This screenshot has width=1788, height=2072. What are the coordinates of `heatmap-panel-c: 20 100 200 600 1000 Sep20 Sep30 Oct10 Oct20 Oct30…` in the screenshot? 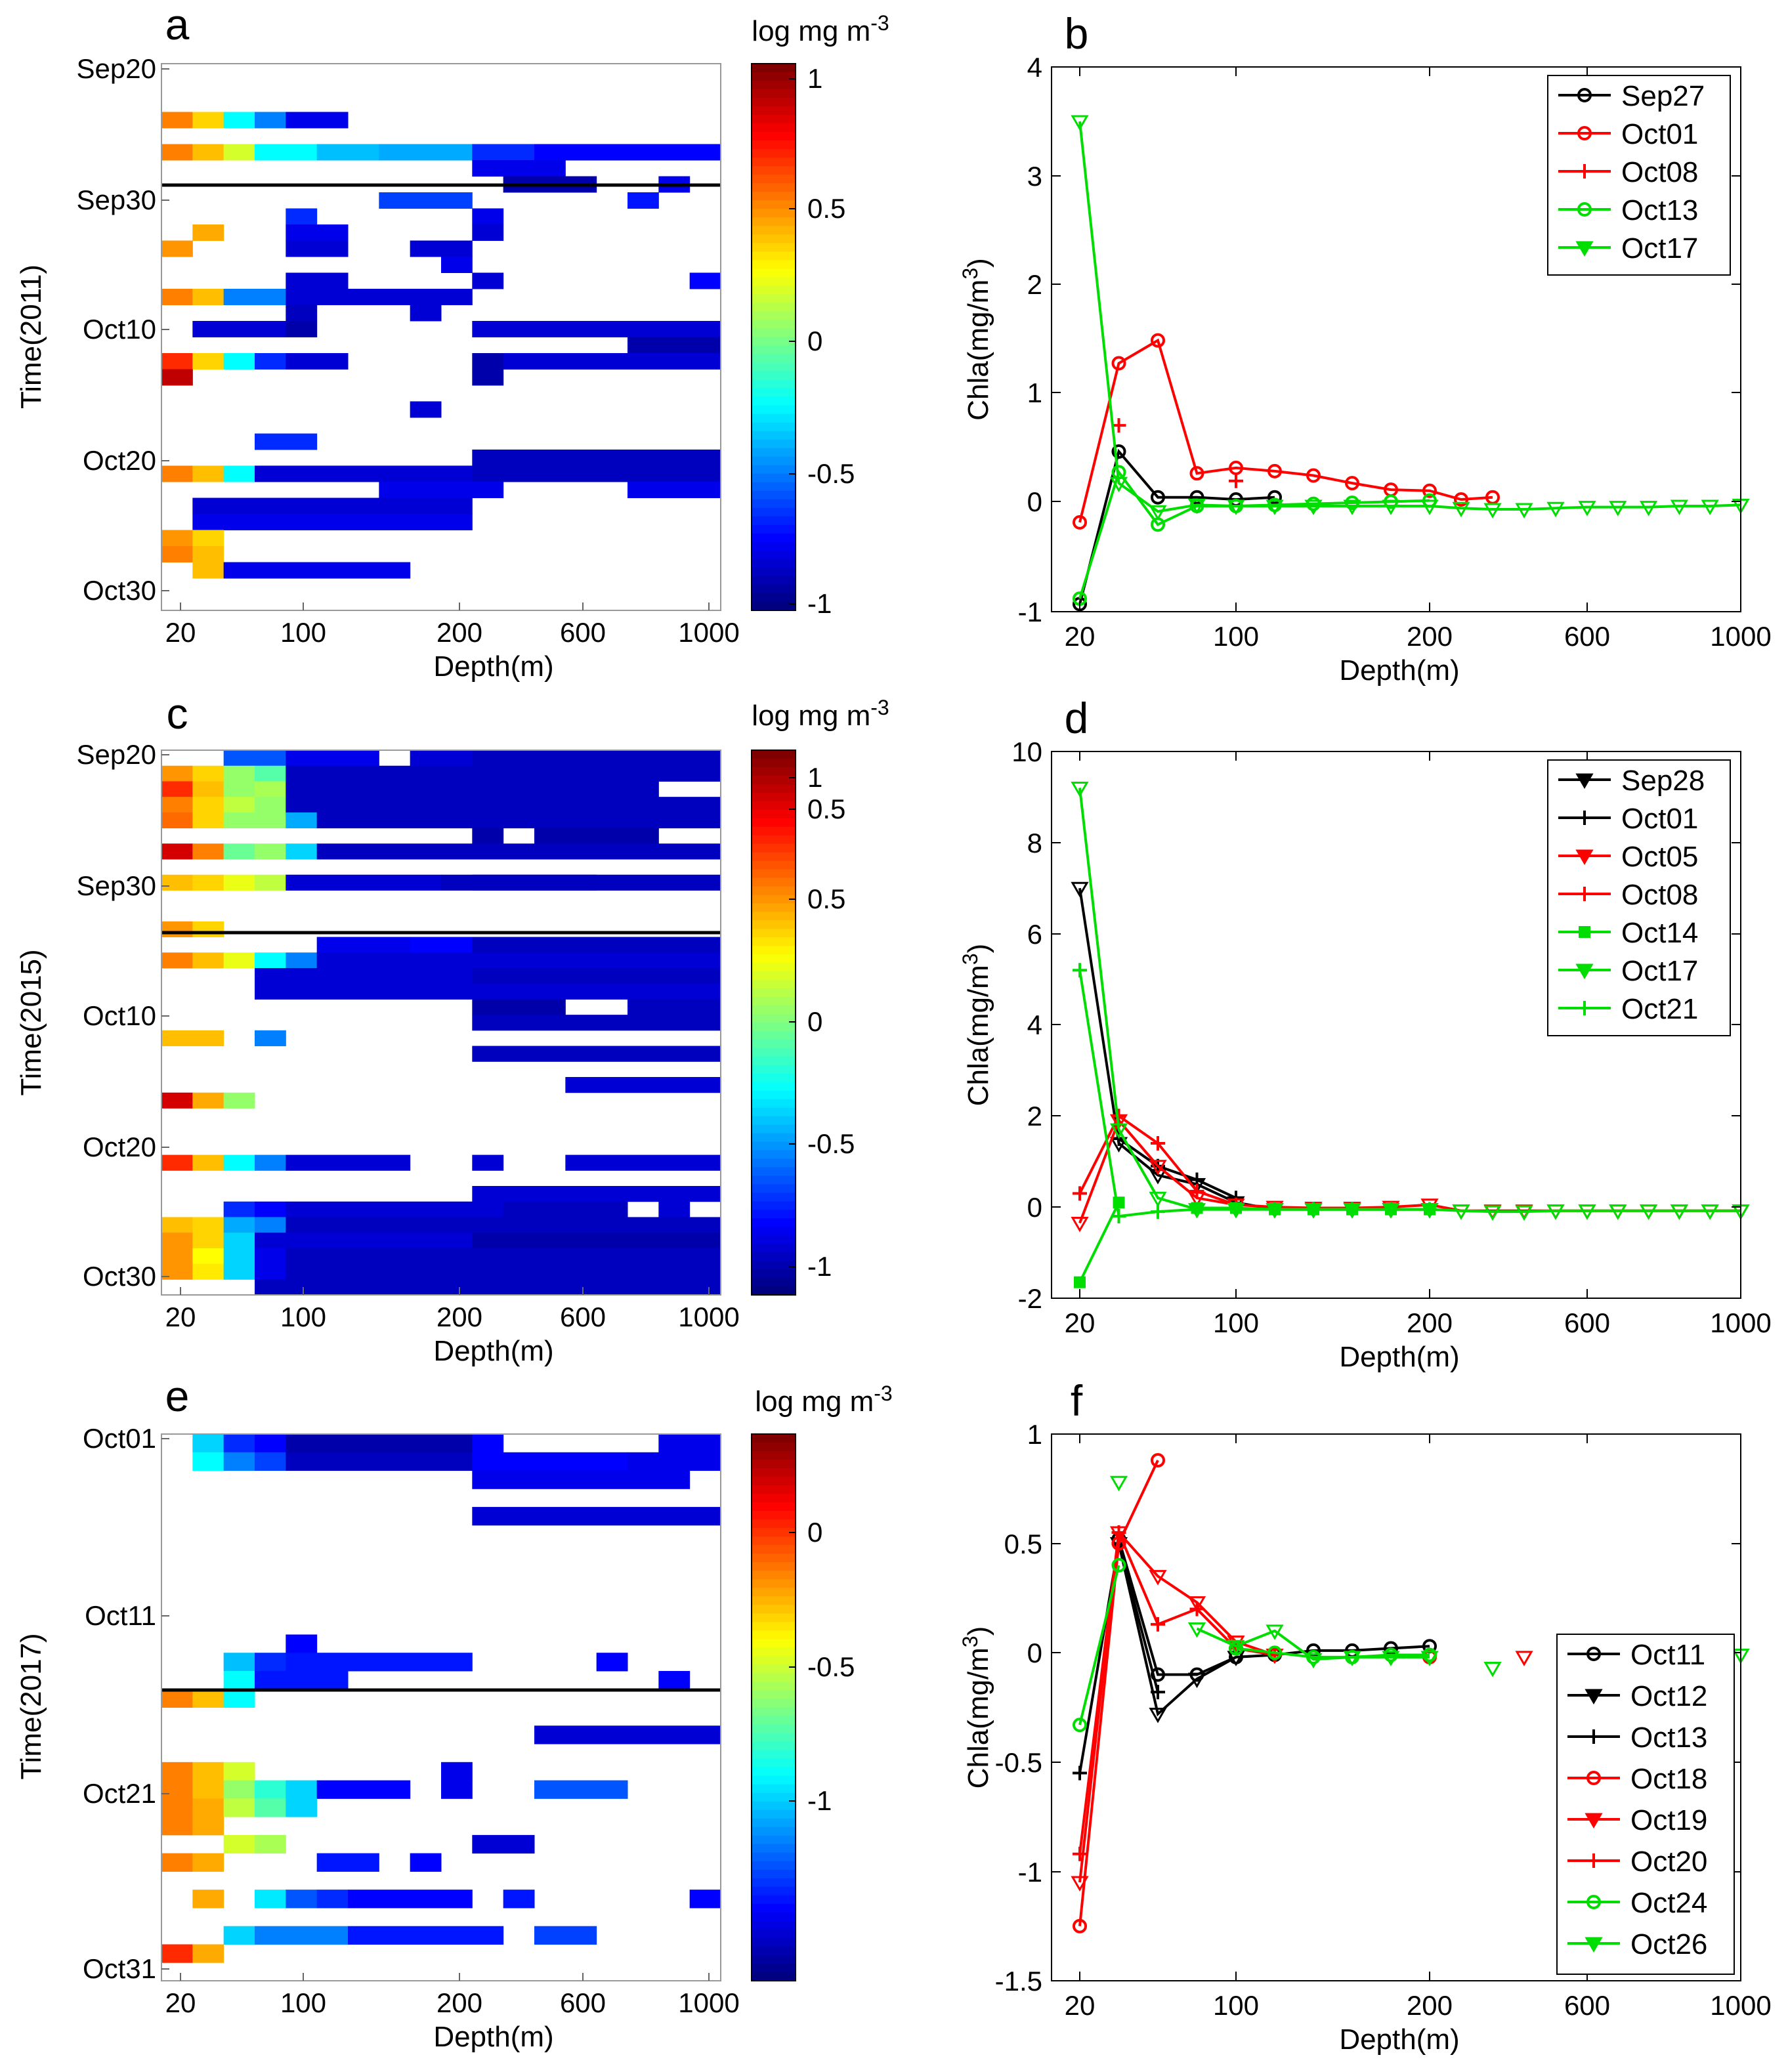 It's located at (377, 1028).